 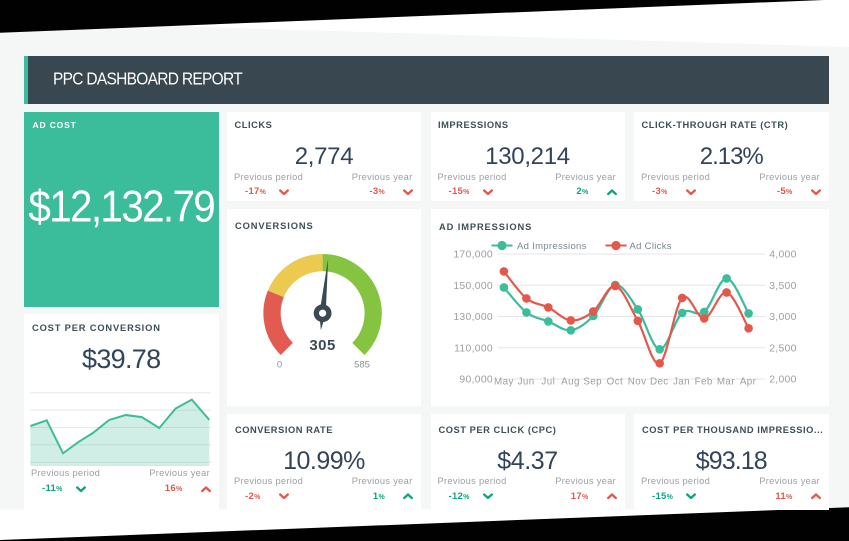 What do you see at coordinates (725, 382) in the screenshot?
I see `svg-text: Mar` at bounding box center [725, 382].